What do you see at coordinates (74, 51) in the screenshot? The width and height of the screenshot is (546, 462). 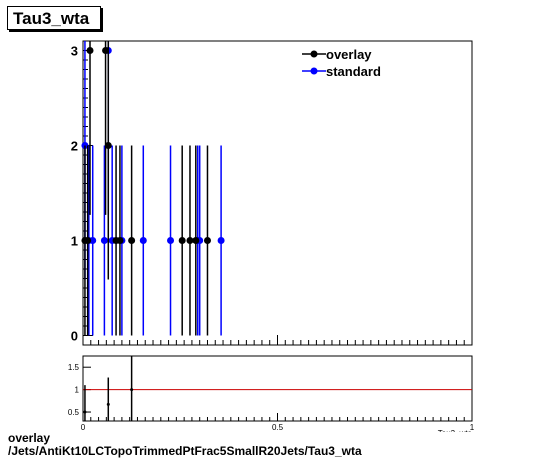 I see `y-tick-label: 3` at bounding box center [74, 51].